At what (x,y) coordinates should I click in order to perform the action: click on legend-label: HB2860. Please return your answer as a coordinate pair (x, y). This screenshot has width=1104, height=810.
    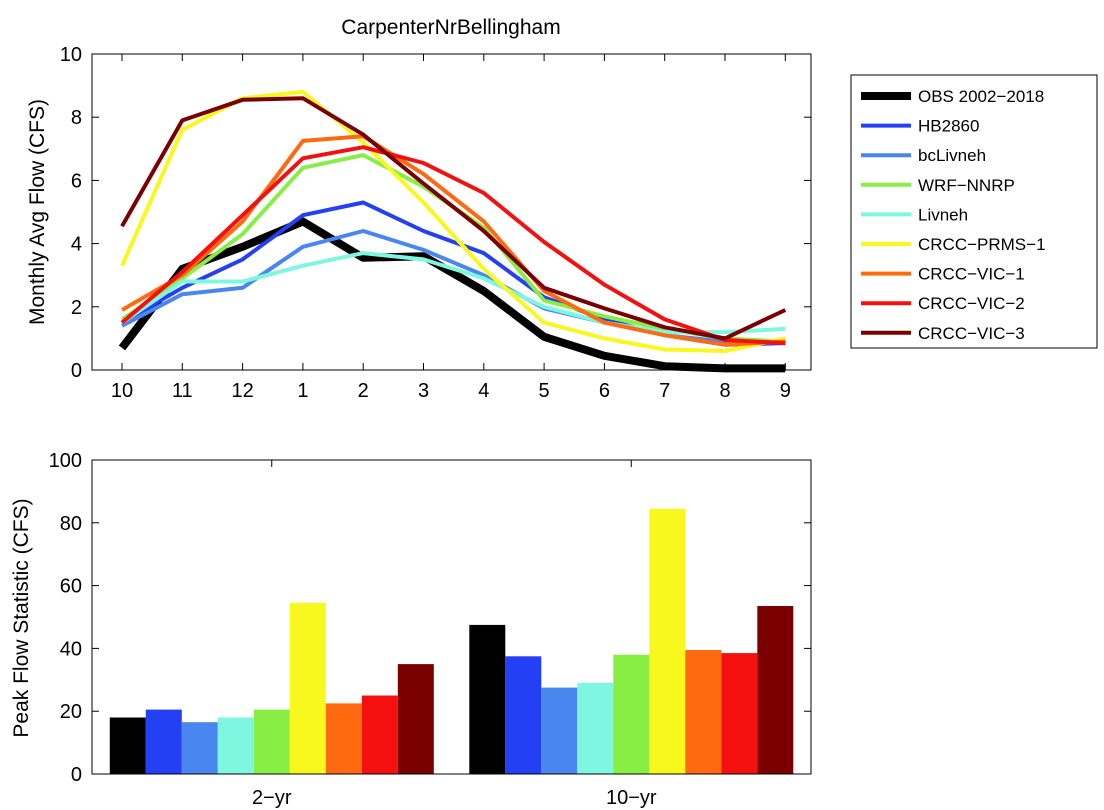
    Looking at the image, I should click on (948, 126).